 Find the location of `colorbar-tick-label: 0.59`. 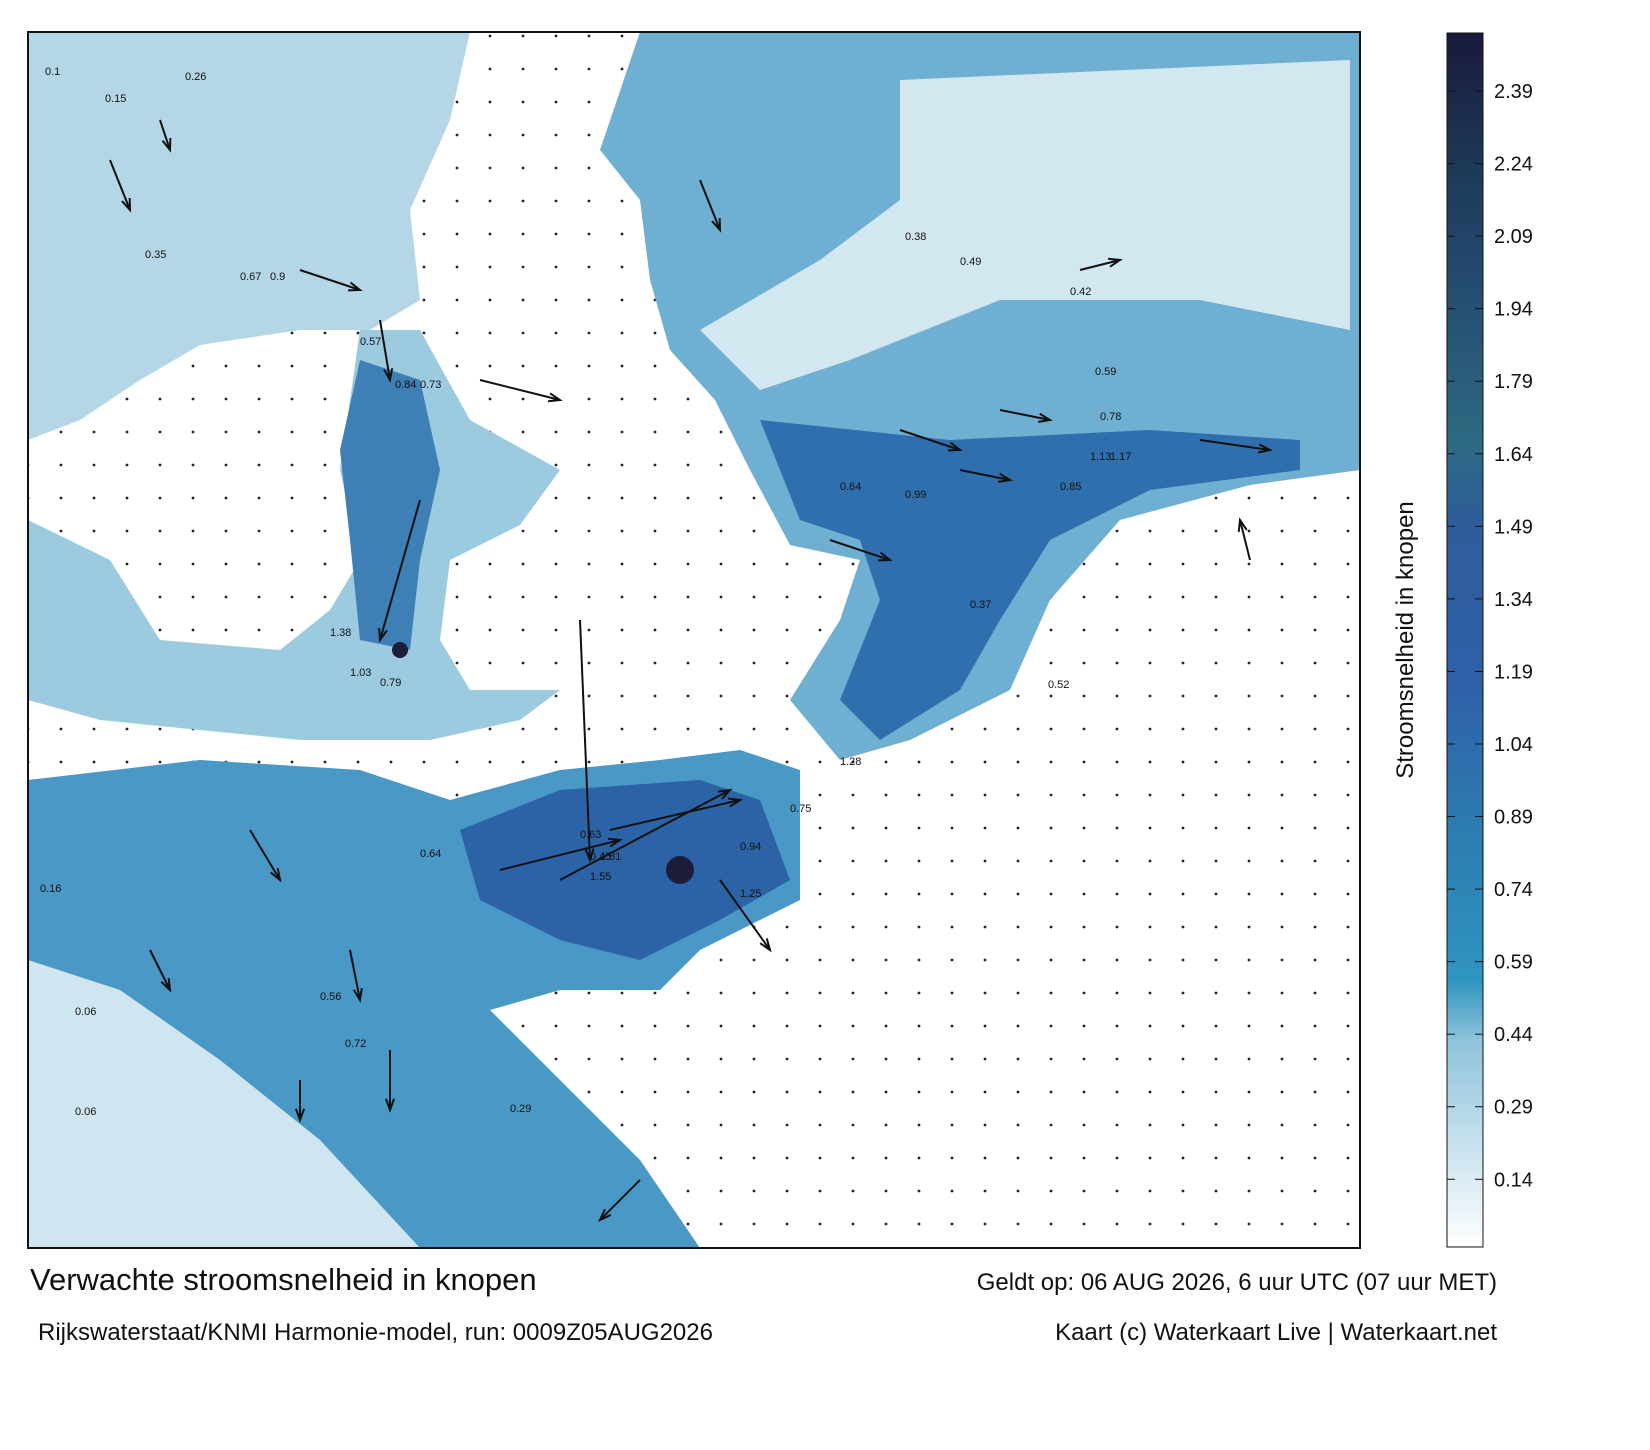

colorbar-tick-label: 0.59 is located at coordinates (1513, 963).